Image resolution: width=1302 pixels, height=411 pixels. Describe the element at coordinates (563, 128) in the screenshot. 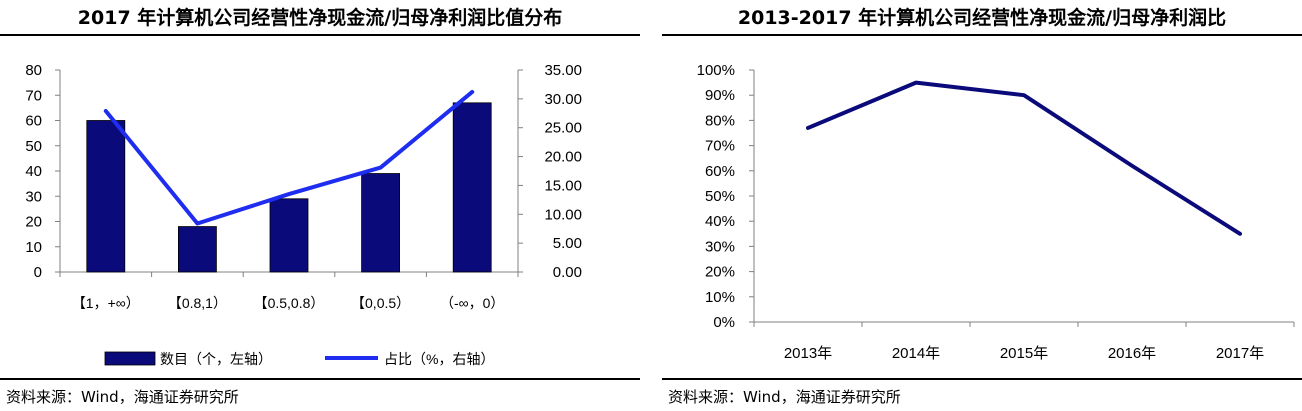

I see `right-y-tick-label: 25.00` at that location.